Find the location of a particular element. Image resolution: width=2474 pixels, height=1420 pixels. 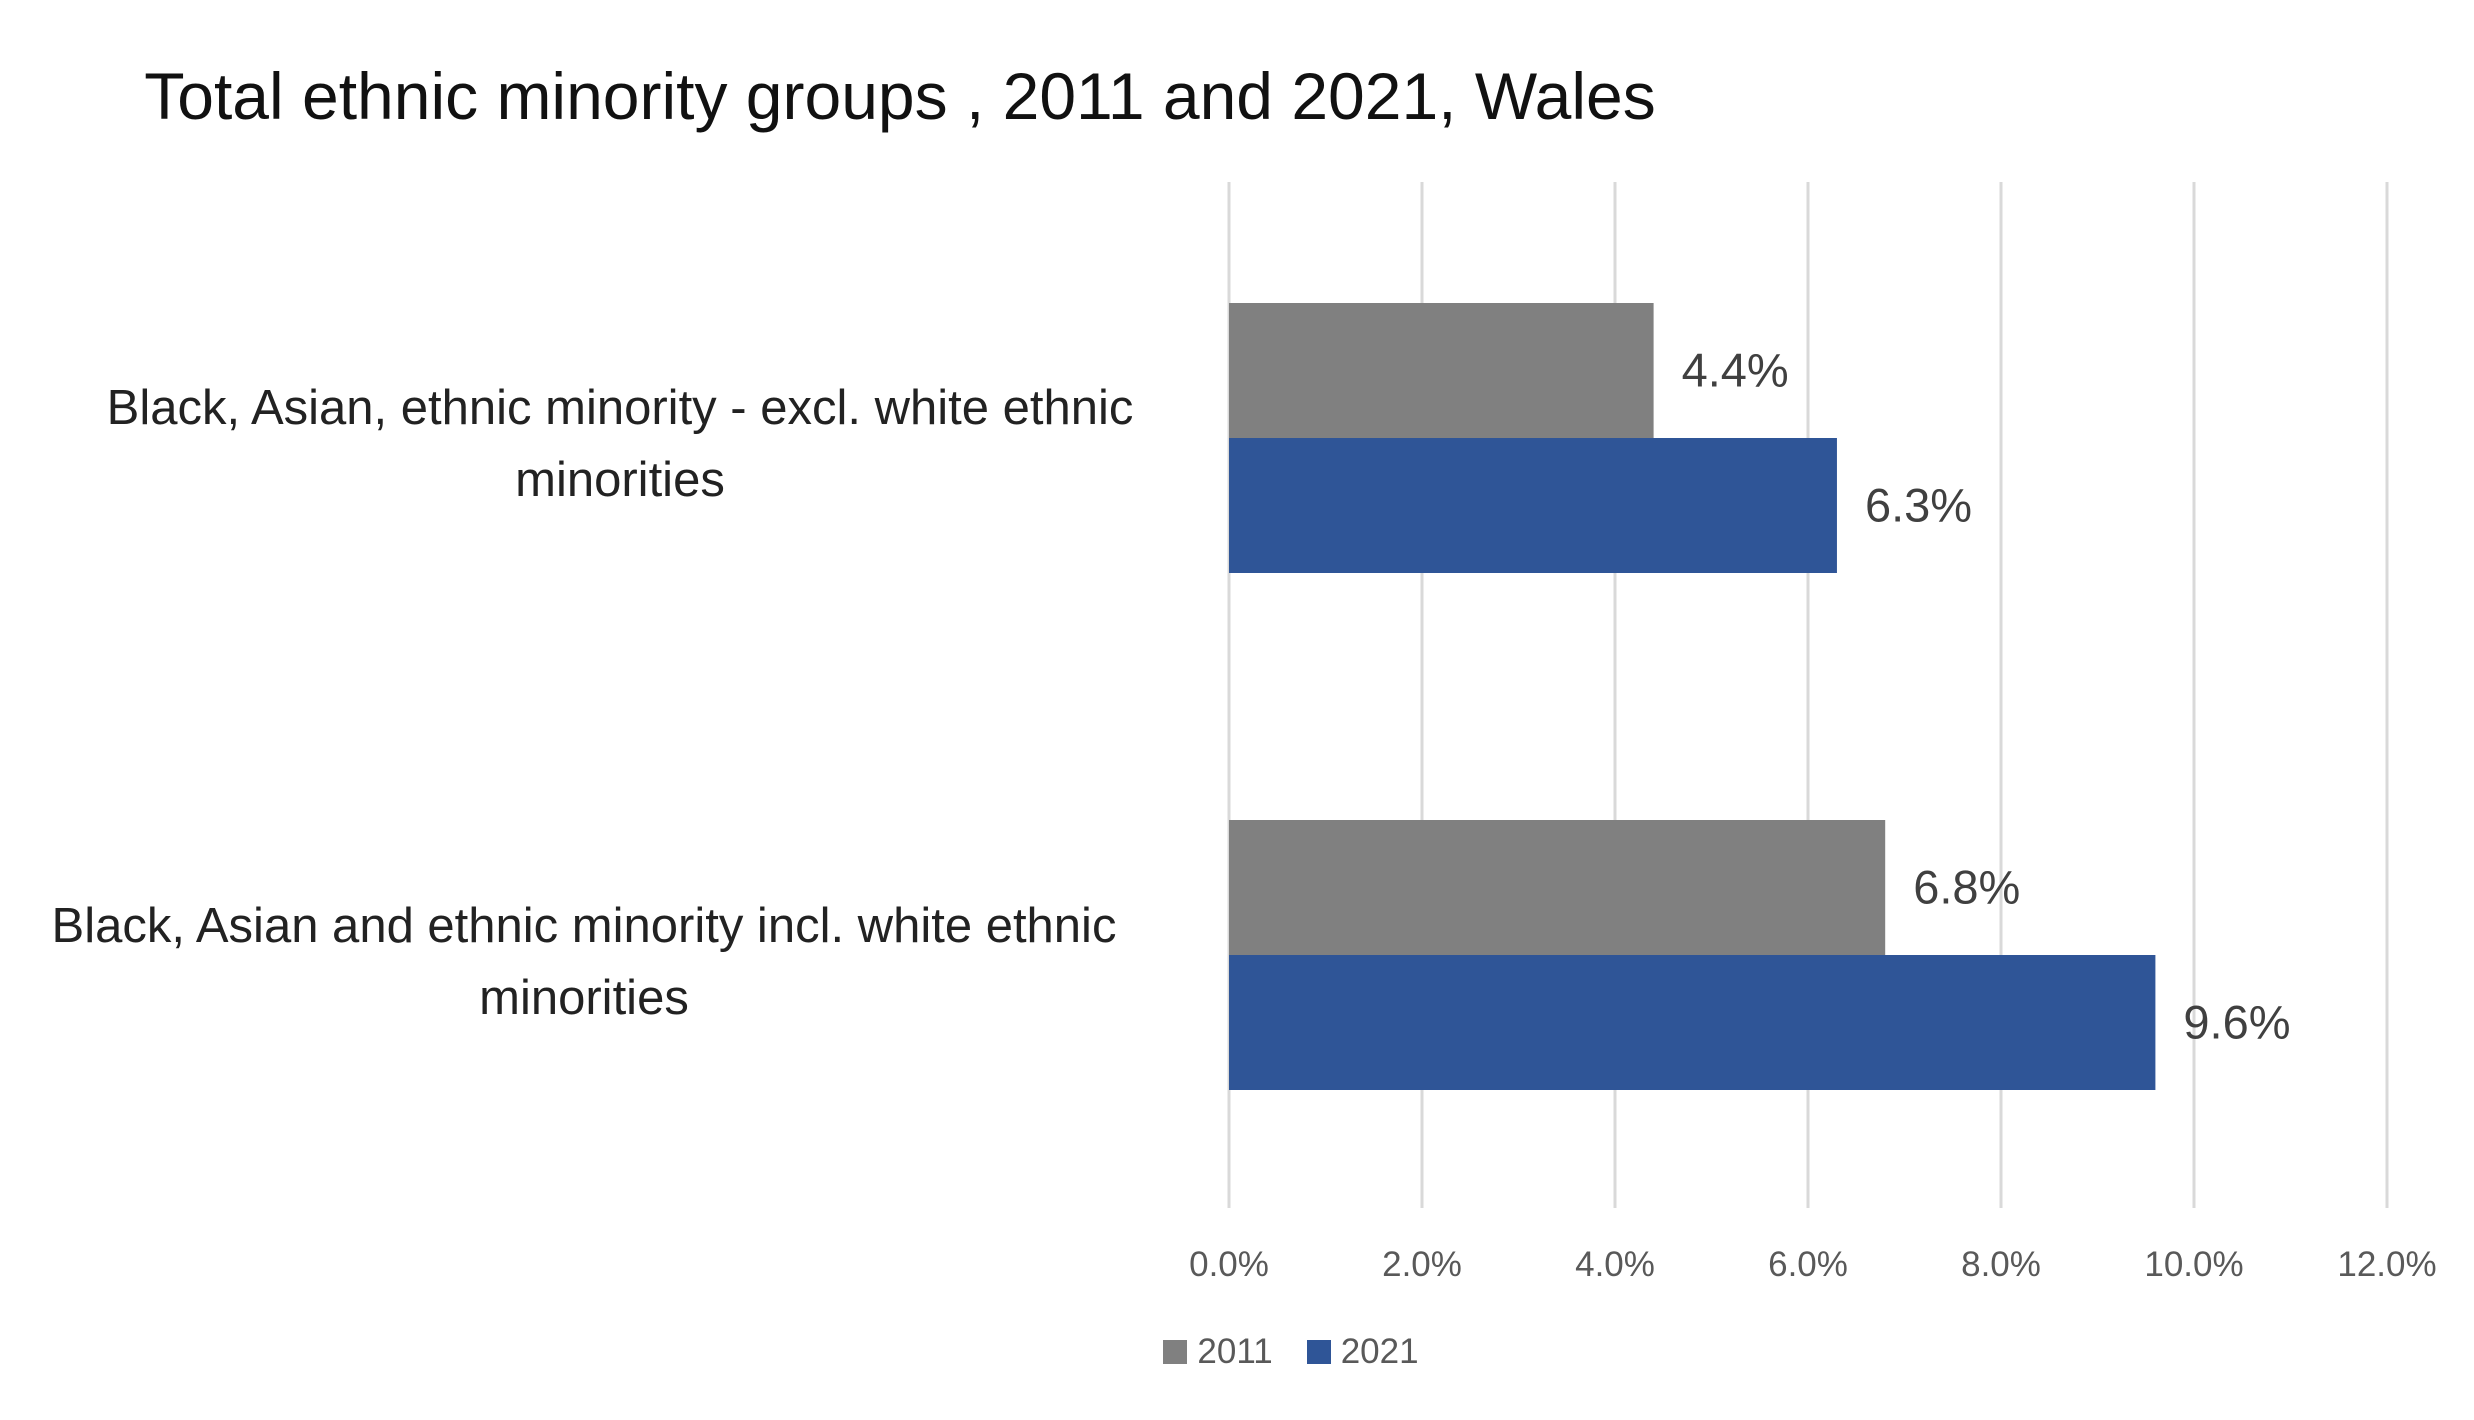

legend-item-2021: 2021 is located at coordinates (1362, 1352).